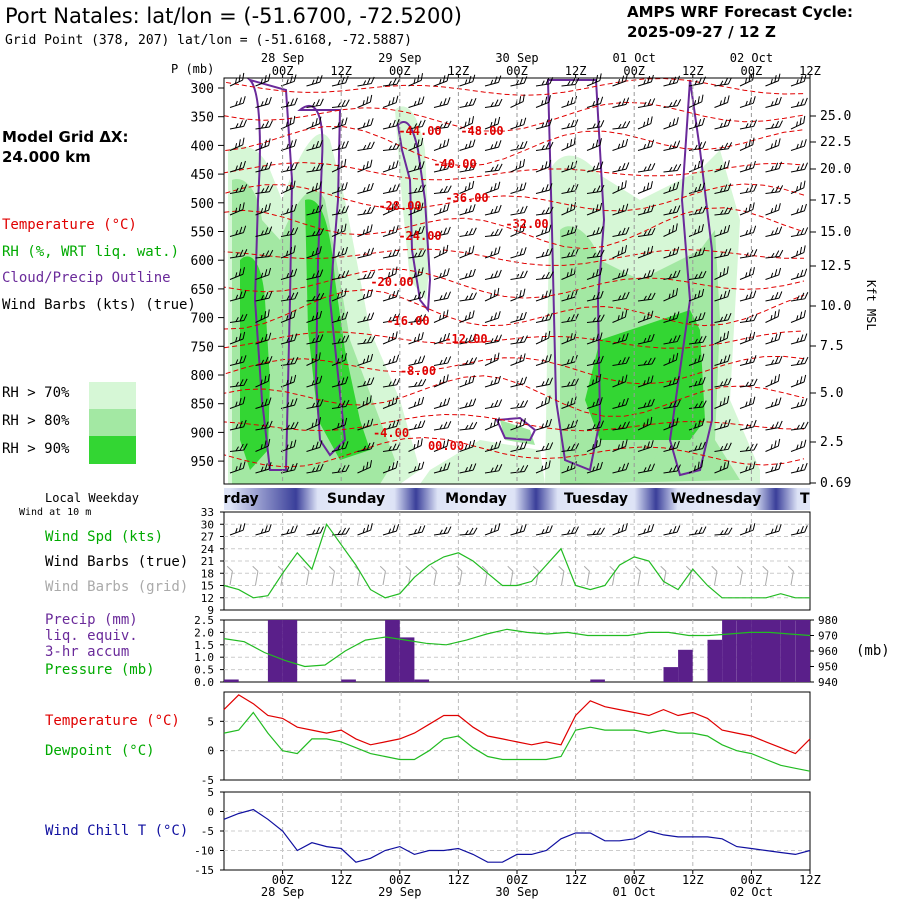  Describe the element at coordinates (243, 76) in the screenshot. I see `wind-barb-0-flag1` at that location.